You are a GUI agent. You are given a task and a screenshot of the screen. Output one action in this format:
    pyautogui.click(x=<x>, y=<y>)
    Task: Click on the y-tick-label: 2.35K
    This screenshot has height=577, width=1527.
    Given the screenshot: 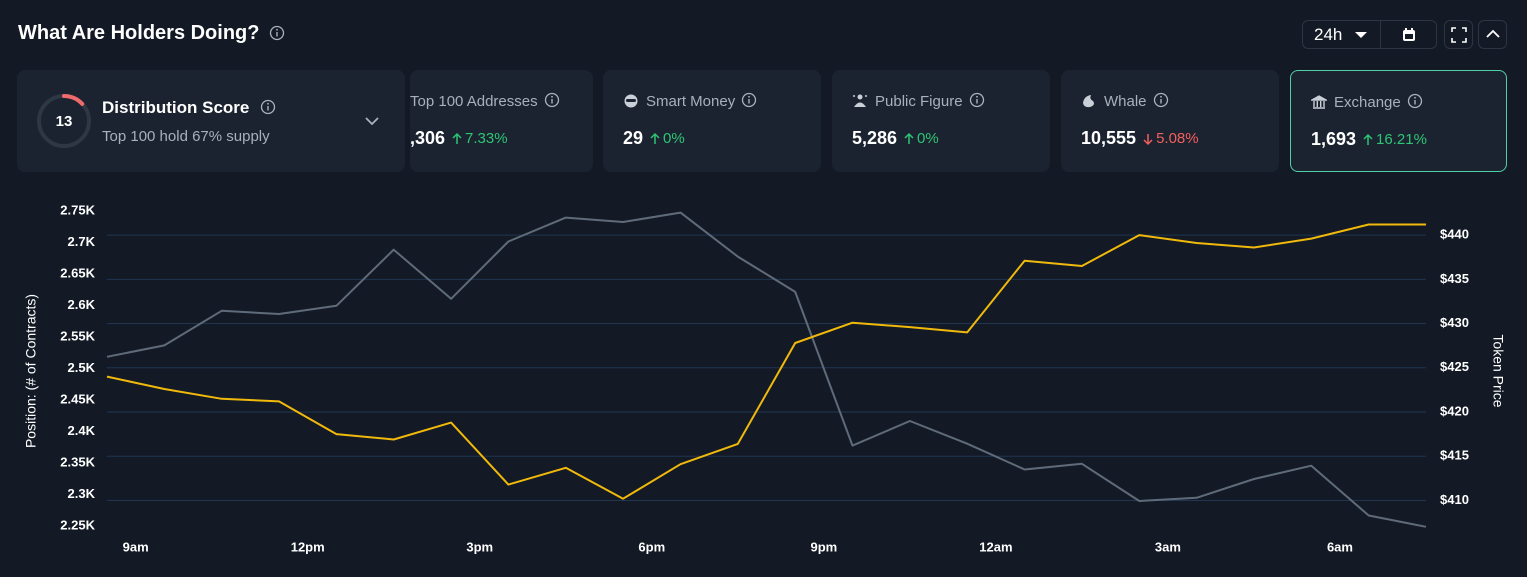 What is the action you would take?
    pyautogui.click(x=77, y=462)
    